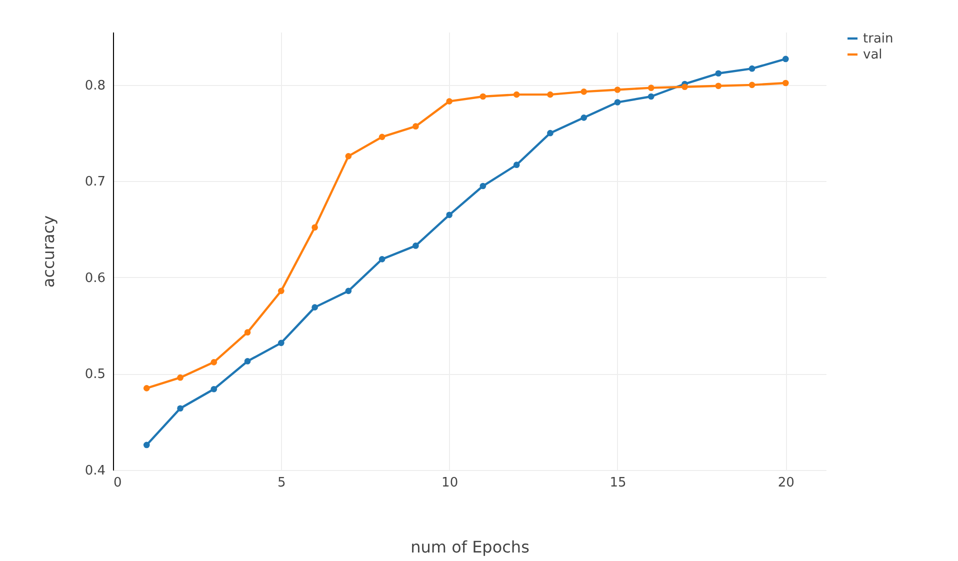  Describe the element at coordinates (878, 39) in the screenshot. I see `legend-label: train` at that location.